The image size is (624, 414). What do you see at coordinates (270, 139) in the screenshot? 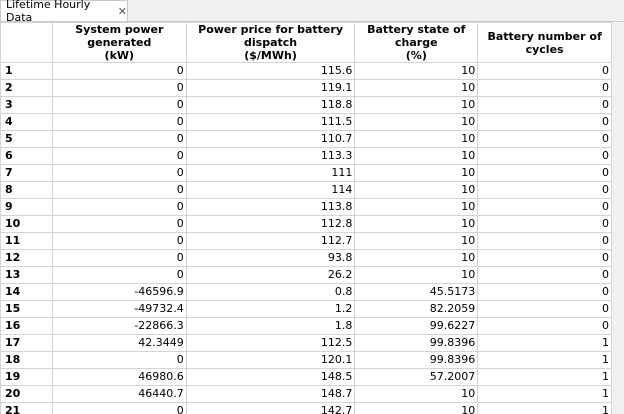
I see `cell: 110.7` at bounding box center [270, 139].